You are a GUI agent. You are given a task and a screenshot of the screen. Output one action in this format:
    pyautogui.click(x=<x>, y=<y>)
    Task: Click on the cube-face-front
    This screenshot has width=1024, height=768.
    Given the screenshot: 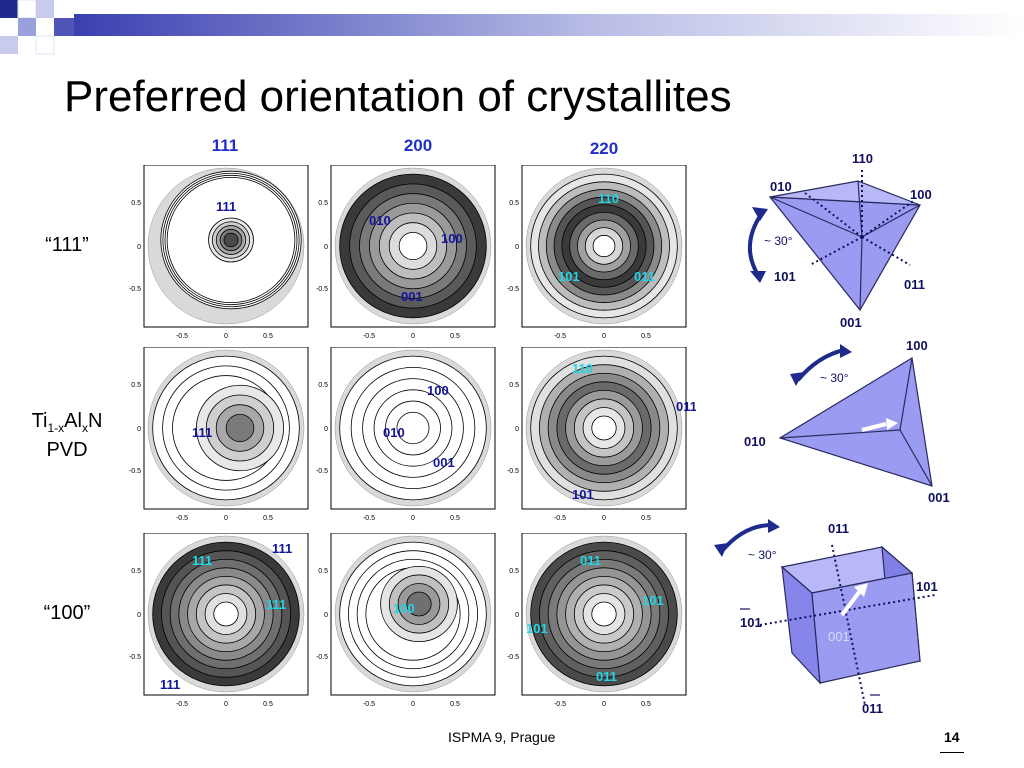 What is the action you would take?
    pyautogui.click(x=866, y=628)
    